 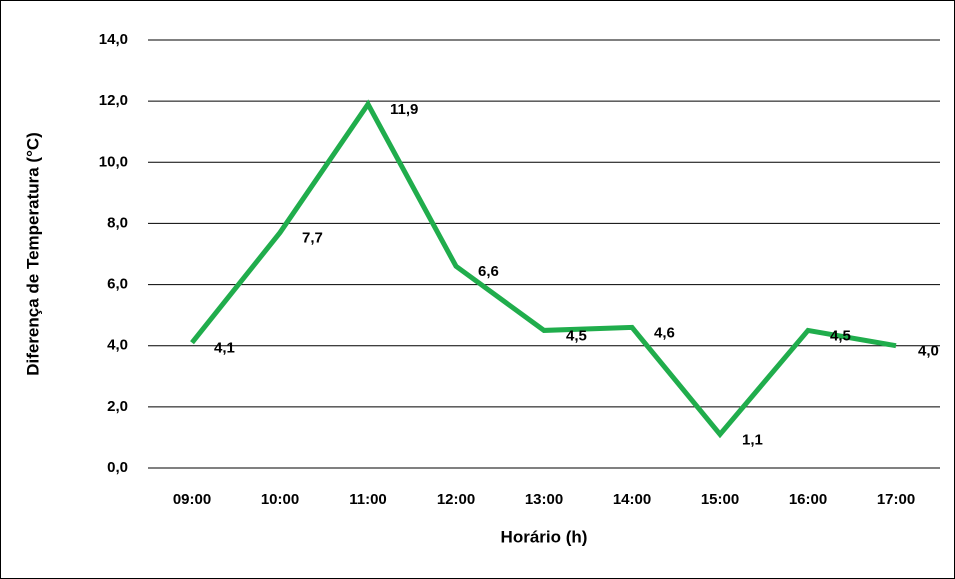 I want to click on data-label: 4,0, so click(x=928, y=351).